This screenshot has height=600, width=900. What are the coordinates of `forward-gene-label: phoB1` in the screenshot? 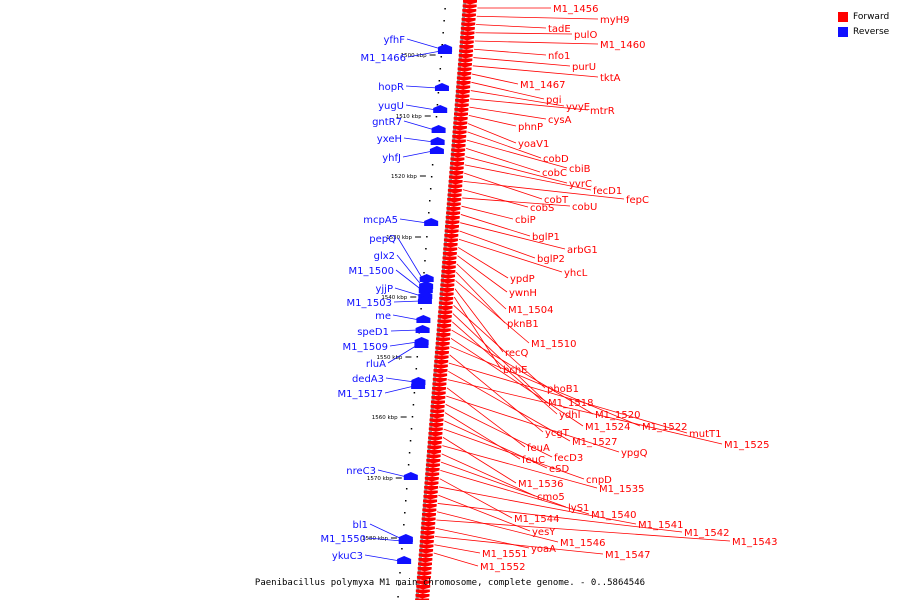 It's located at (563, 389).